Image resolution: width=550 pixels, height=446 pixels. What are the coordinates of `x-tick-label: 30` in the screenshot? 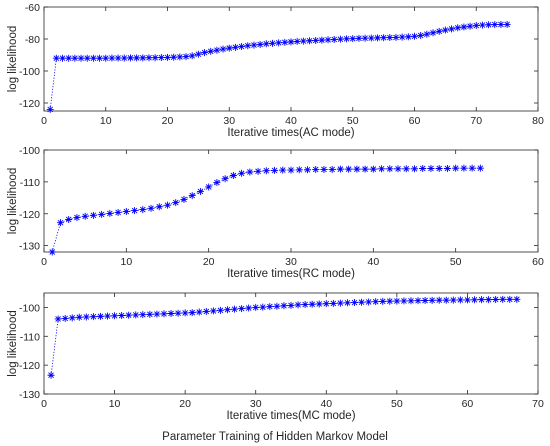 It's located at (256, 404).